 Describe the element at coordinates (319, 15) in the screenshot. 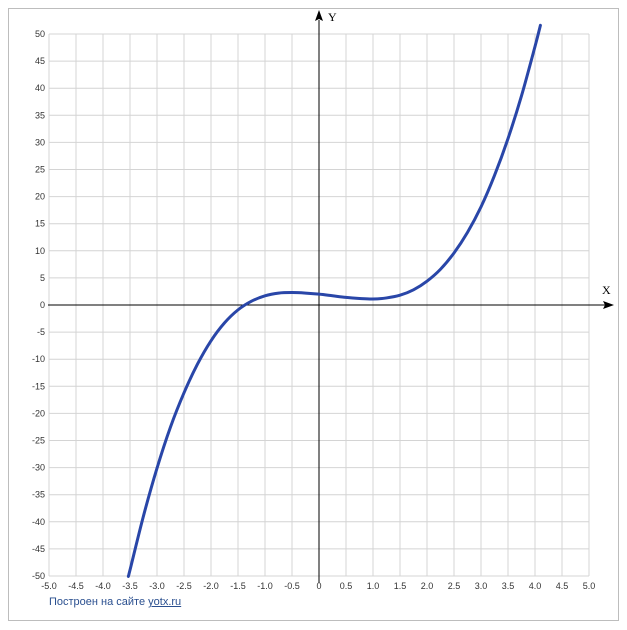

I see `y-axis-arrow` at that location.